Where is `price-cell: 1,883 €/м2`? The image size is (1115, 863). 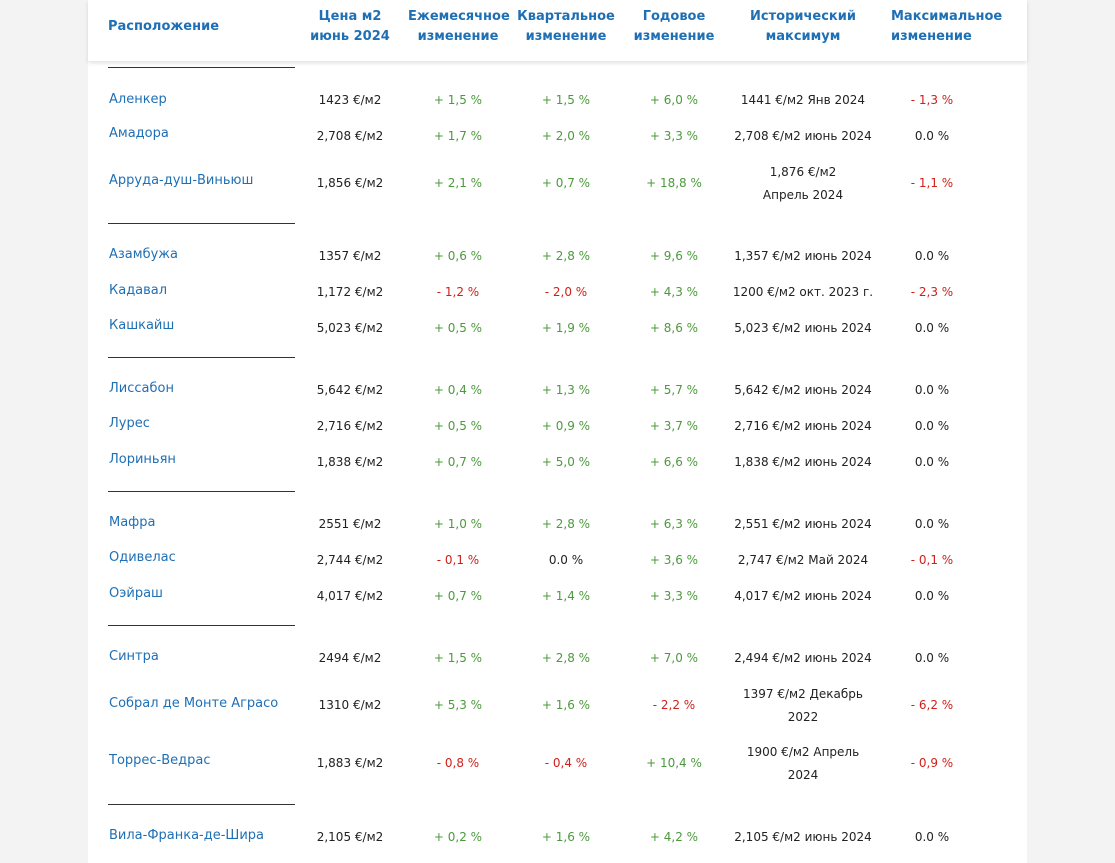
price-cell: 1,883 €/м2 is located at coordinates (350, 763).